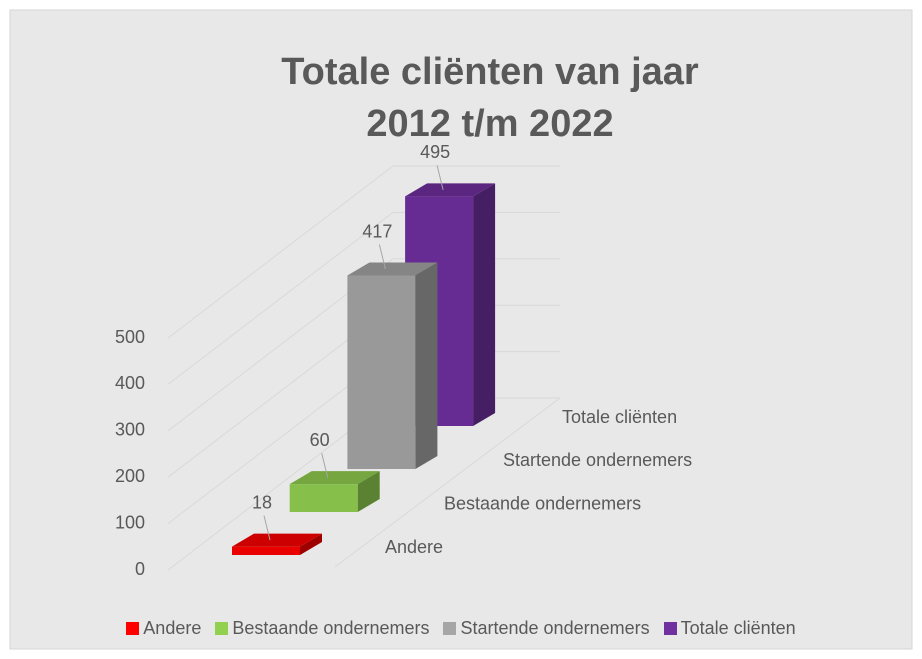 The width and height of the screenshot is (922, 659). Describe the element at coordinates (130, 522) in the screenshot. I see `y-tick-label: 100` at that location.